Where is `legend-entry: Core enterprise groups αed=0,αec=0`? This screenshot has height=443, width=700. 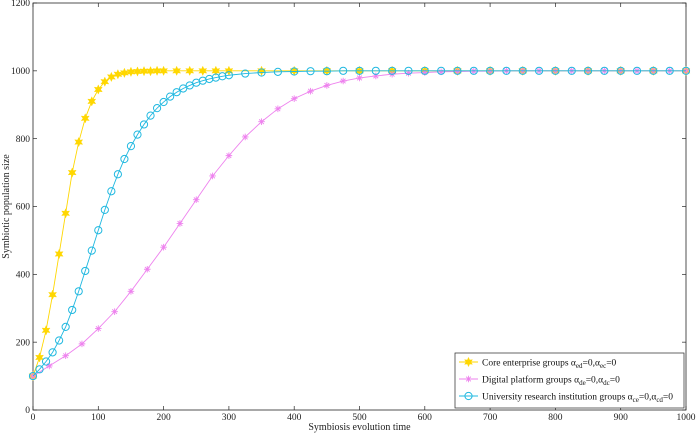
legend-entry: Core enterprise groups αed=0,αec=0 is located at coordinates (538, 363).